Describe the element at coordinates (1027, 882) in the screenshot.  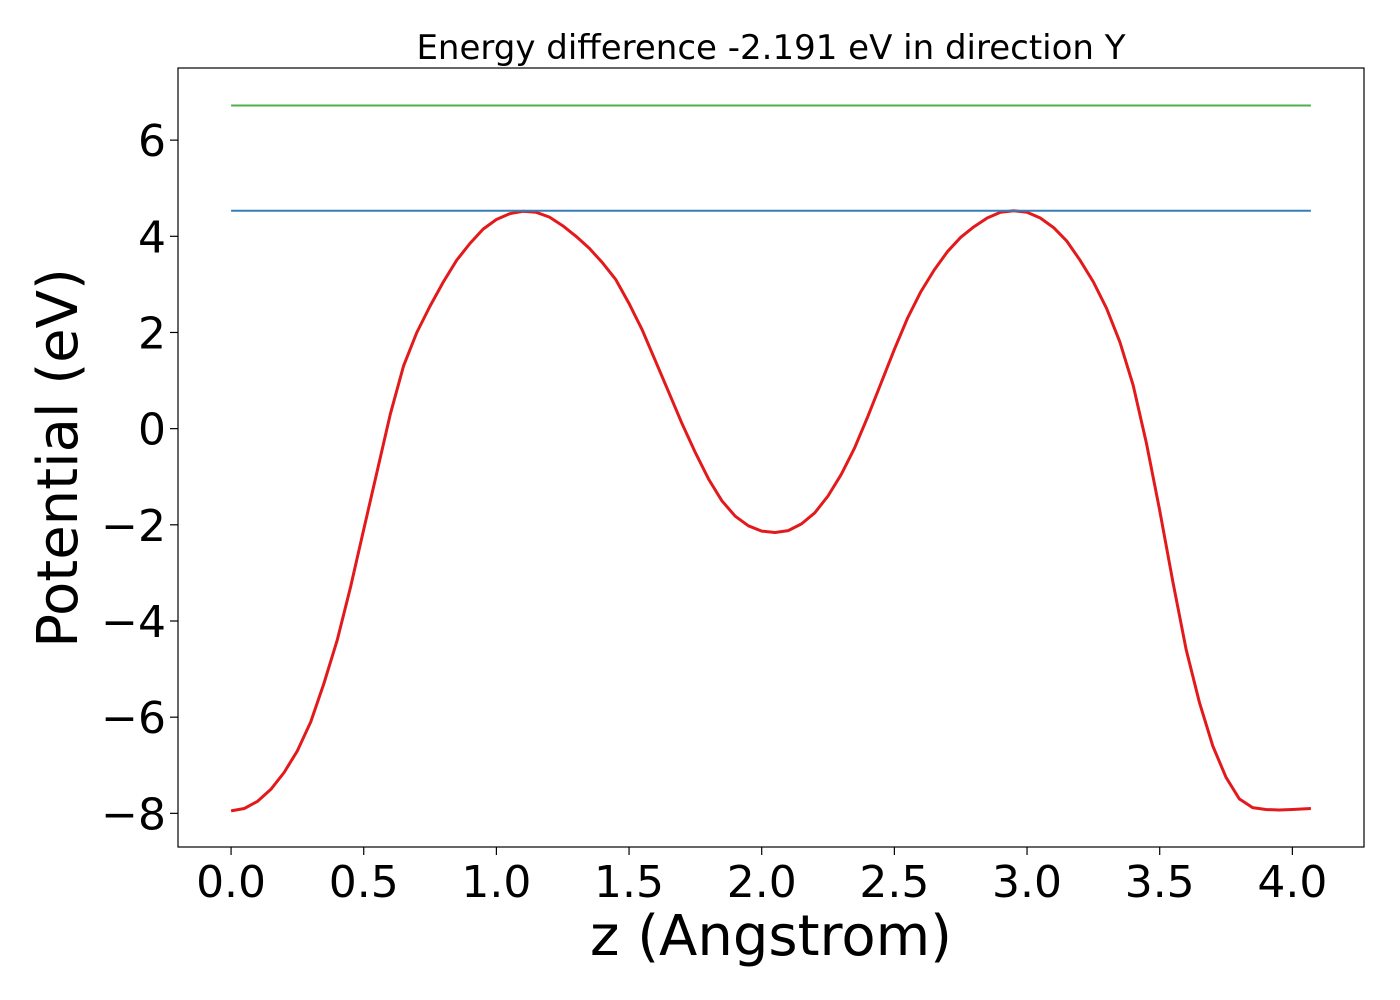
I see `x-tick-label: 3.0` at that location.